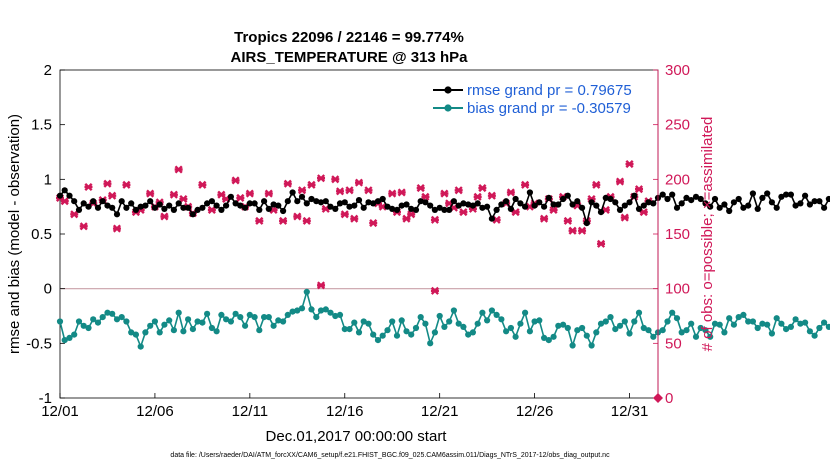 This screenshot has height=470, width=830. I want to click on chart-subtitle: AIRS_TEMPERATURE @ 313 hPa, so click(350, 57).